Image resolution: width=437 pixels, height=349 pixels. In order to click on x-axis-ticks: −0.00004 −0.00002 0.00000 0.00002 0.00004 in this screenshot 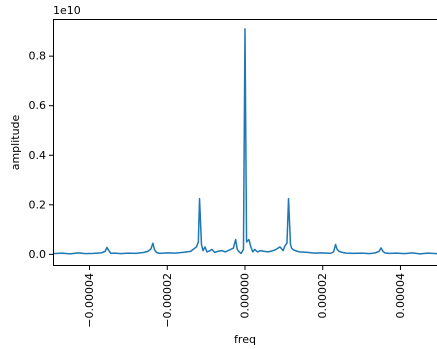, I will do `click(245, 297)`.